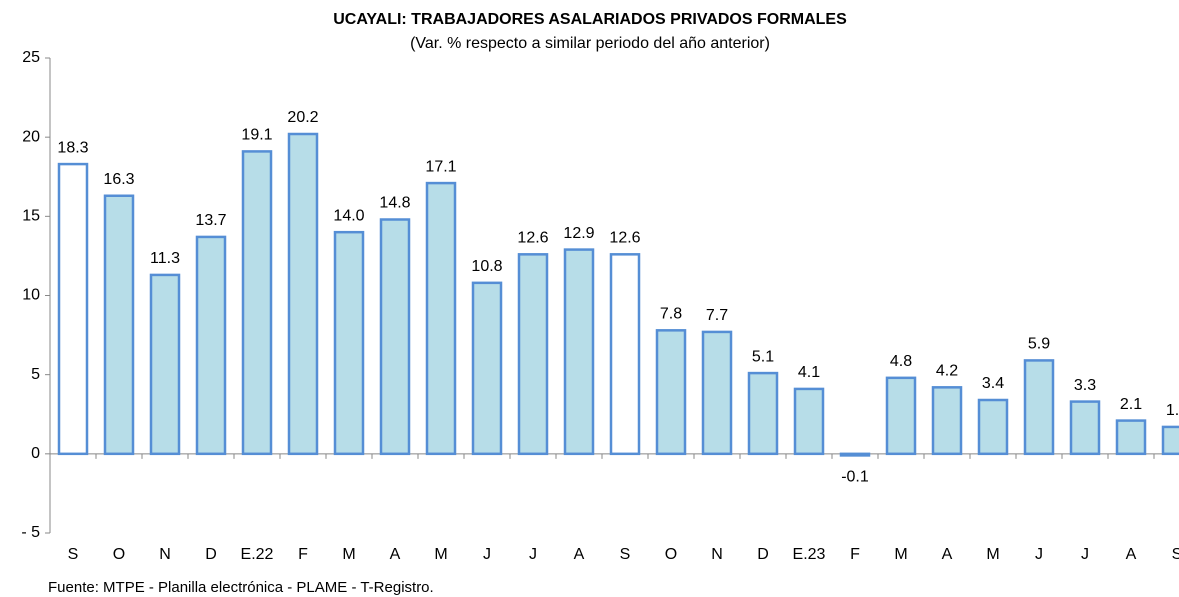 Image resolution: width=1179 pixels, height=597 pixels. What do you see at coordinates (30, 532) in the screenshot?
I see `y-tick-label: - 5` at bounding box center [30, 532].